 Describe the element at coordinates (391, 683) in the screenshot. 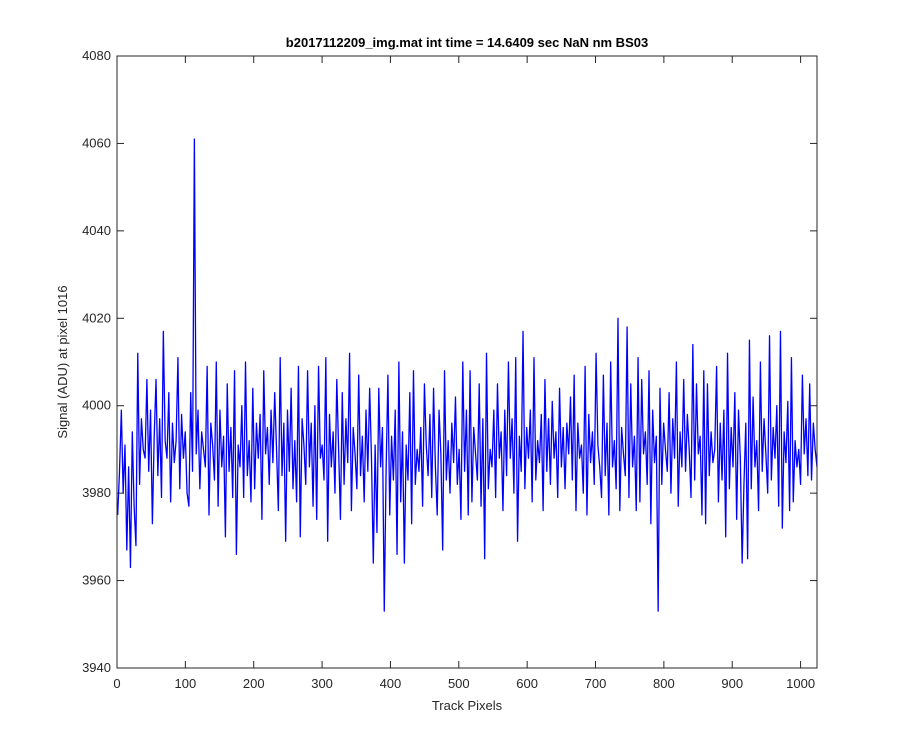

I see `x-tick-label: 400` at that location.